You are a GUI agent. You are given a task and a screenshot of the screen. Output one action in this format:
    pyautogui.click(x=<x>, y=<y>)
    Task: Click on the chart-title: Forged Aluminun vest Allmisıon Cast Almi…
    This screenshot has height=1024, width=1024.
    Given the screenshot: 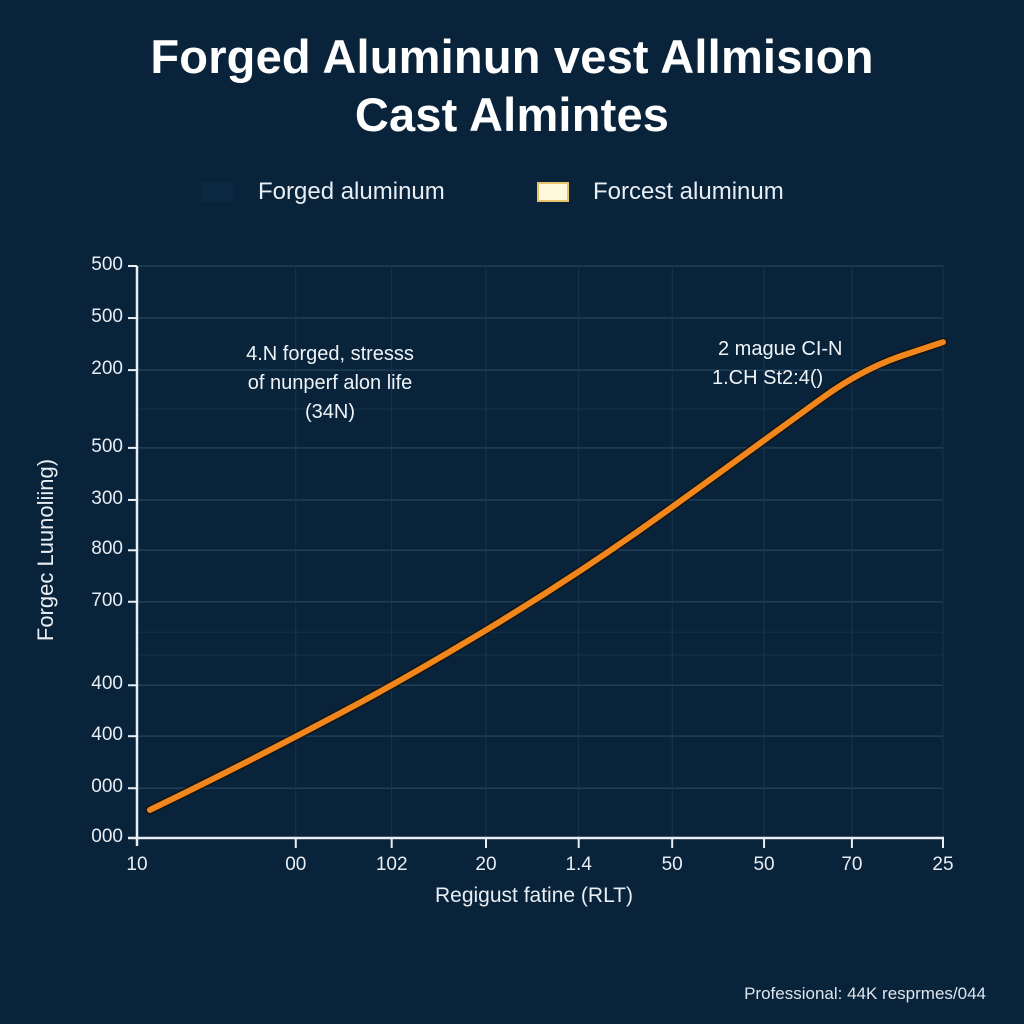 What is the action you would take?
    pyautogui.click(x=512, y=86)
    